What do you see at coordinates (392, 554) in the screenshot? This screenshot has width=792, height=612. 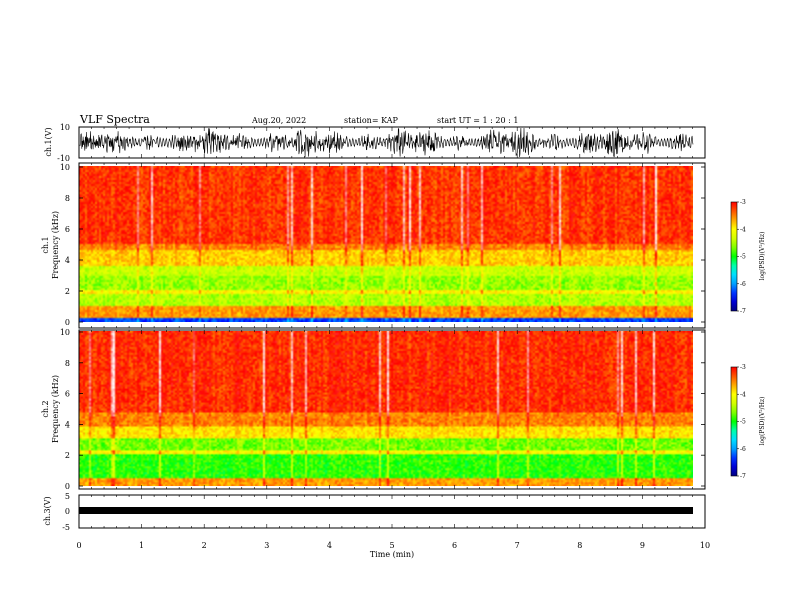 I see `time-axis-title: Time (min)` at bounding box center [392, 554].